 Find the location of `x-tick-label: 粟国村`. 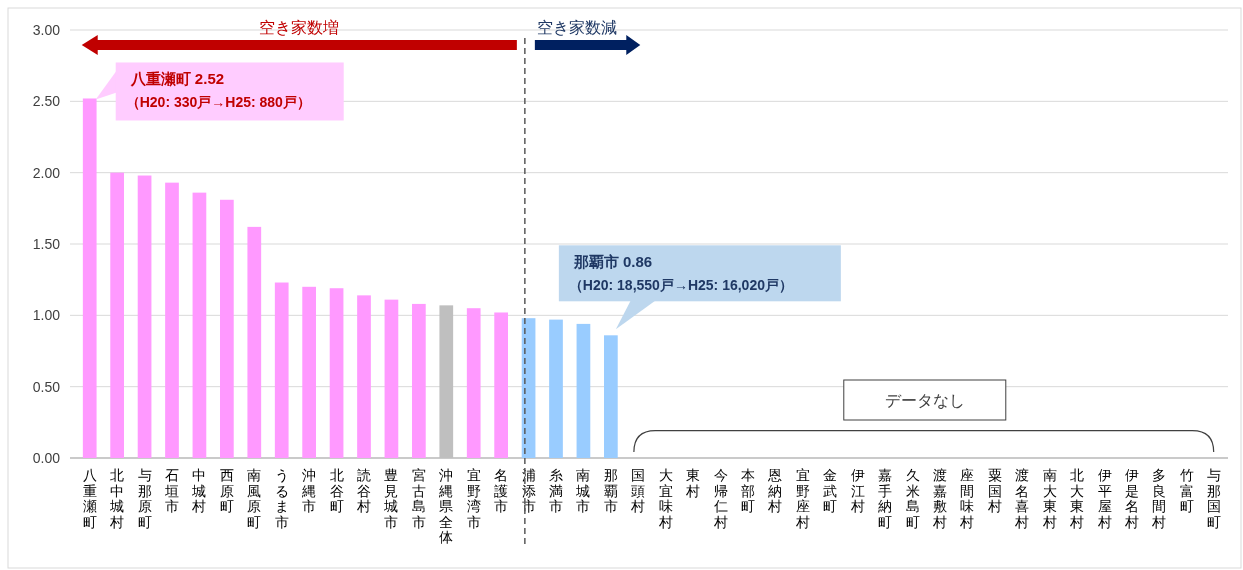

x-tick-label: 粟国村 is located at coordinates (994, 490).